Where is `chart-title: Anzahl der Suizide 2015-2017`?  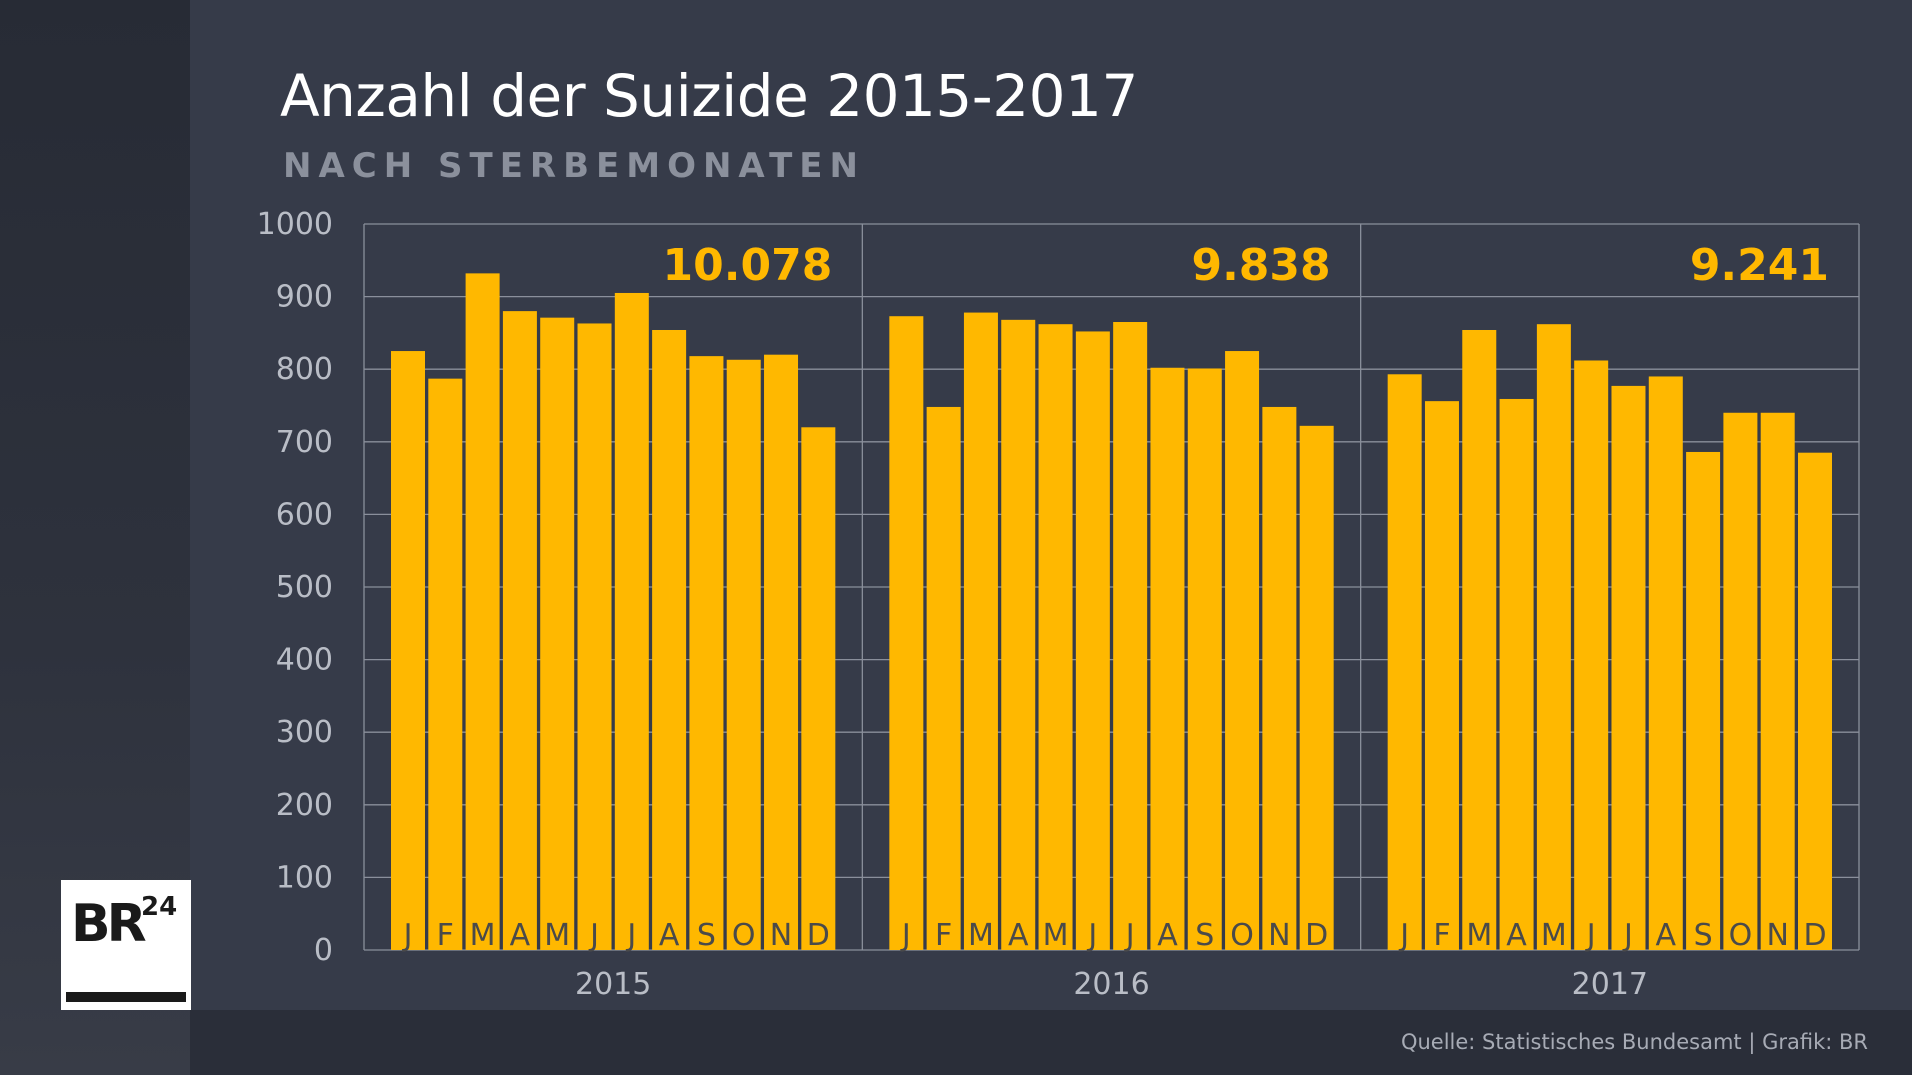
chart-title: Anzahl der Suizide 2015-2017 is located at coordinates (709, 96).